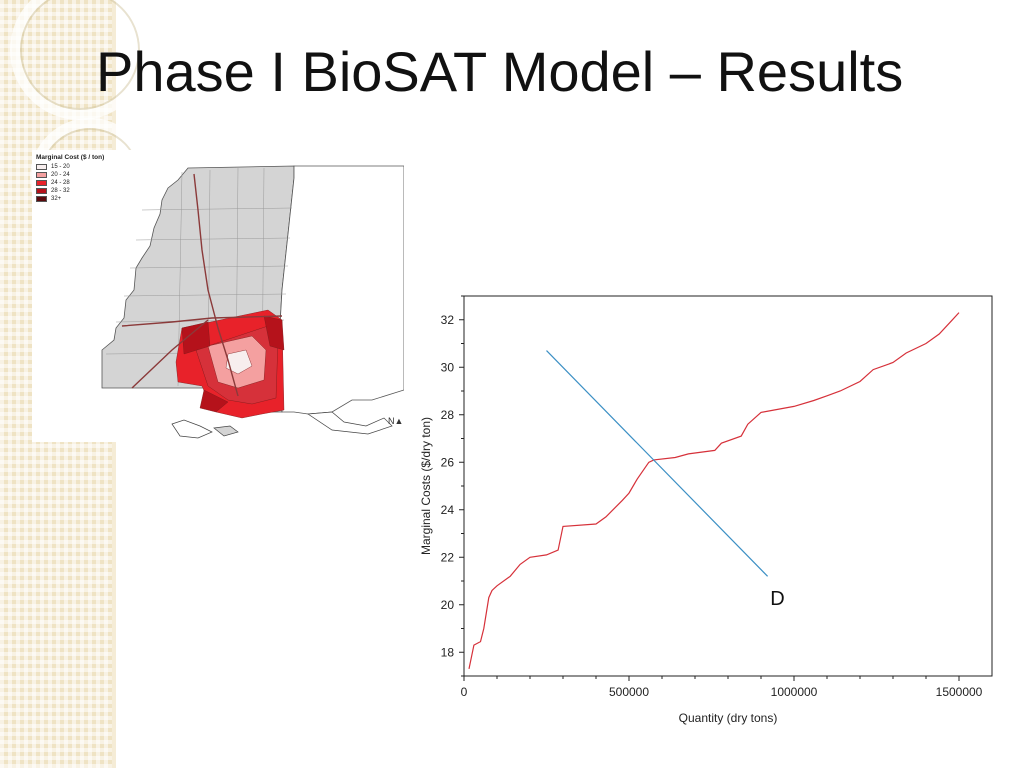 Image resolution: width=1024 pixels, height=768 pixels. Describe the element at coordinates (60, 182) in the screenshot. I see `legend-label: 24 - 28` at that location.